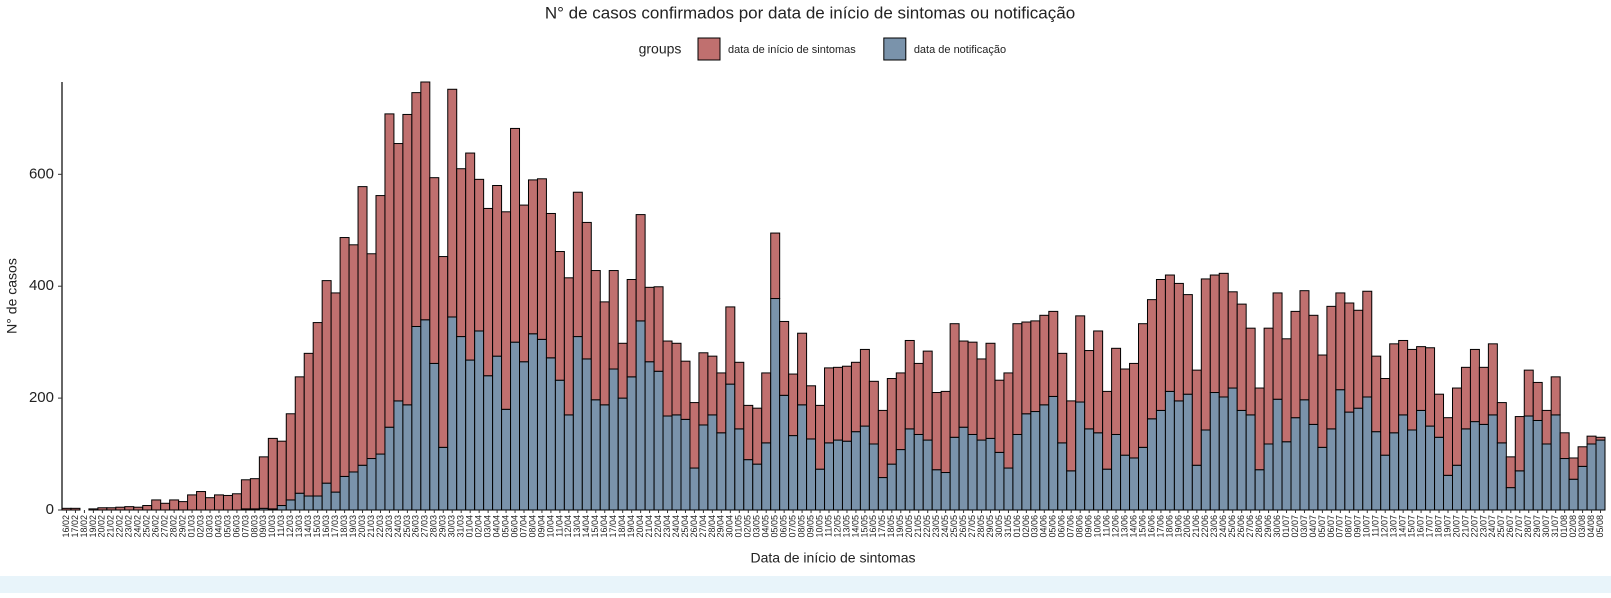 The width and height of the screenshot is (1611, 598). What do you see at coordinates (1447, 526) in the screenshot?
I see `x-tick-label: 19/07` at bounding box center [1447, 526].